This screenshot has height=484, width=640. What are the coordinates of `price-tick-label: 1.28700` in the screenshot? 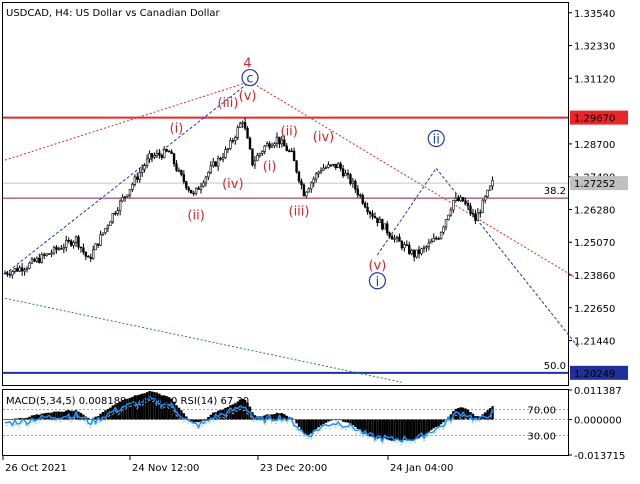 It's located at (594, 145).